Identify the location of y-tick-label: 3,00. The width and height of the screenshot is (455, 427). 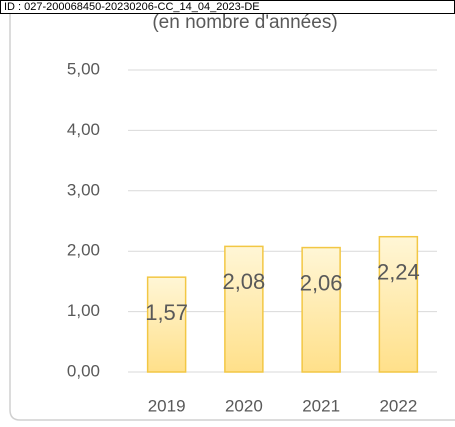
(83, 189).